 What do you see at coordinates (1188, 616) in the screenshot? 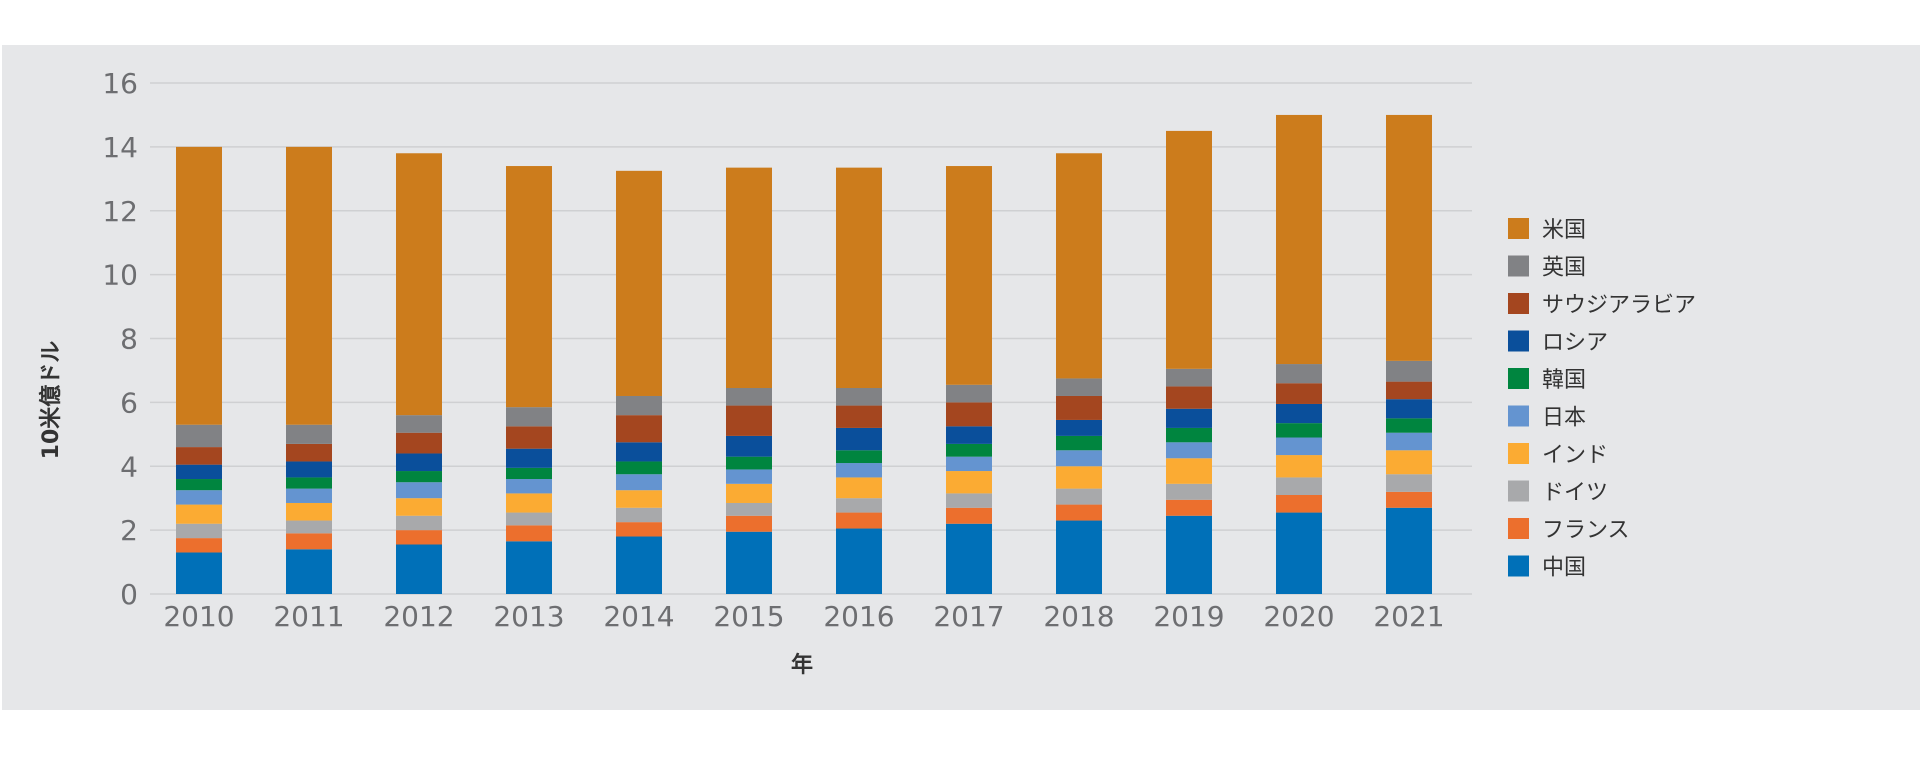
I see `x-tick-label: 2019` at bounding box center [1188, 616].